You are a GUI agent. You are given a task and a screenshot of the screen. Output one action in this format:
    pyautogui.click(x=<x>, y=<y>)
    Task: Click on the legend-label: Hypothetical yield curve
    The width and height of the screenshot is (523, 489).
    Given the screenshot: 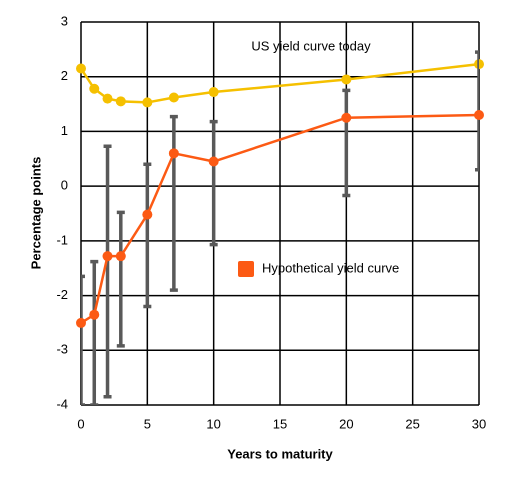 What is the action you would take?
    pyautogui.click(x=330, y=267)
    